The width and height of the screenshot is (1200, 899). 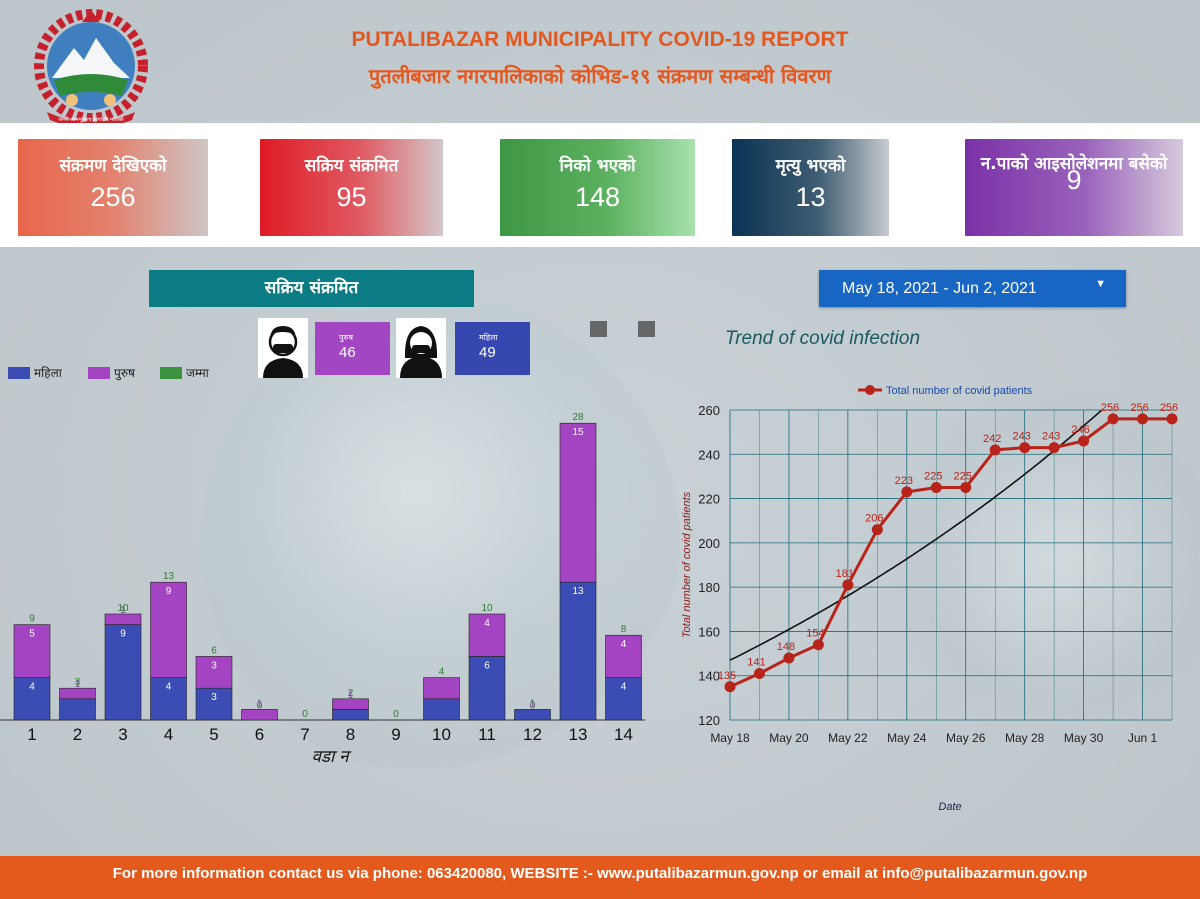 I want to click on bar-label-female: 13, so click(x=578, y=591).